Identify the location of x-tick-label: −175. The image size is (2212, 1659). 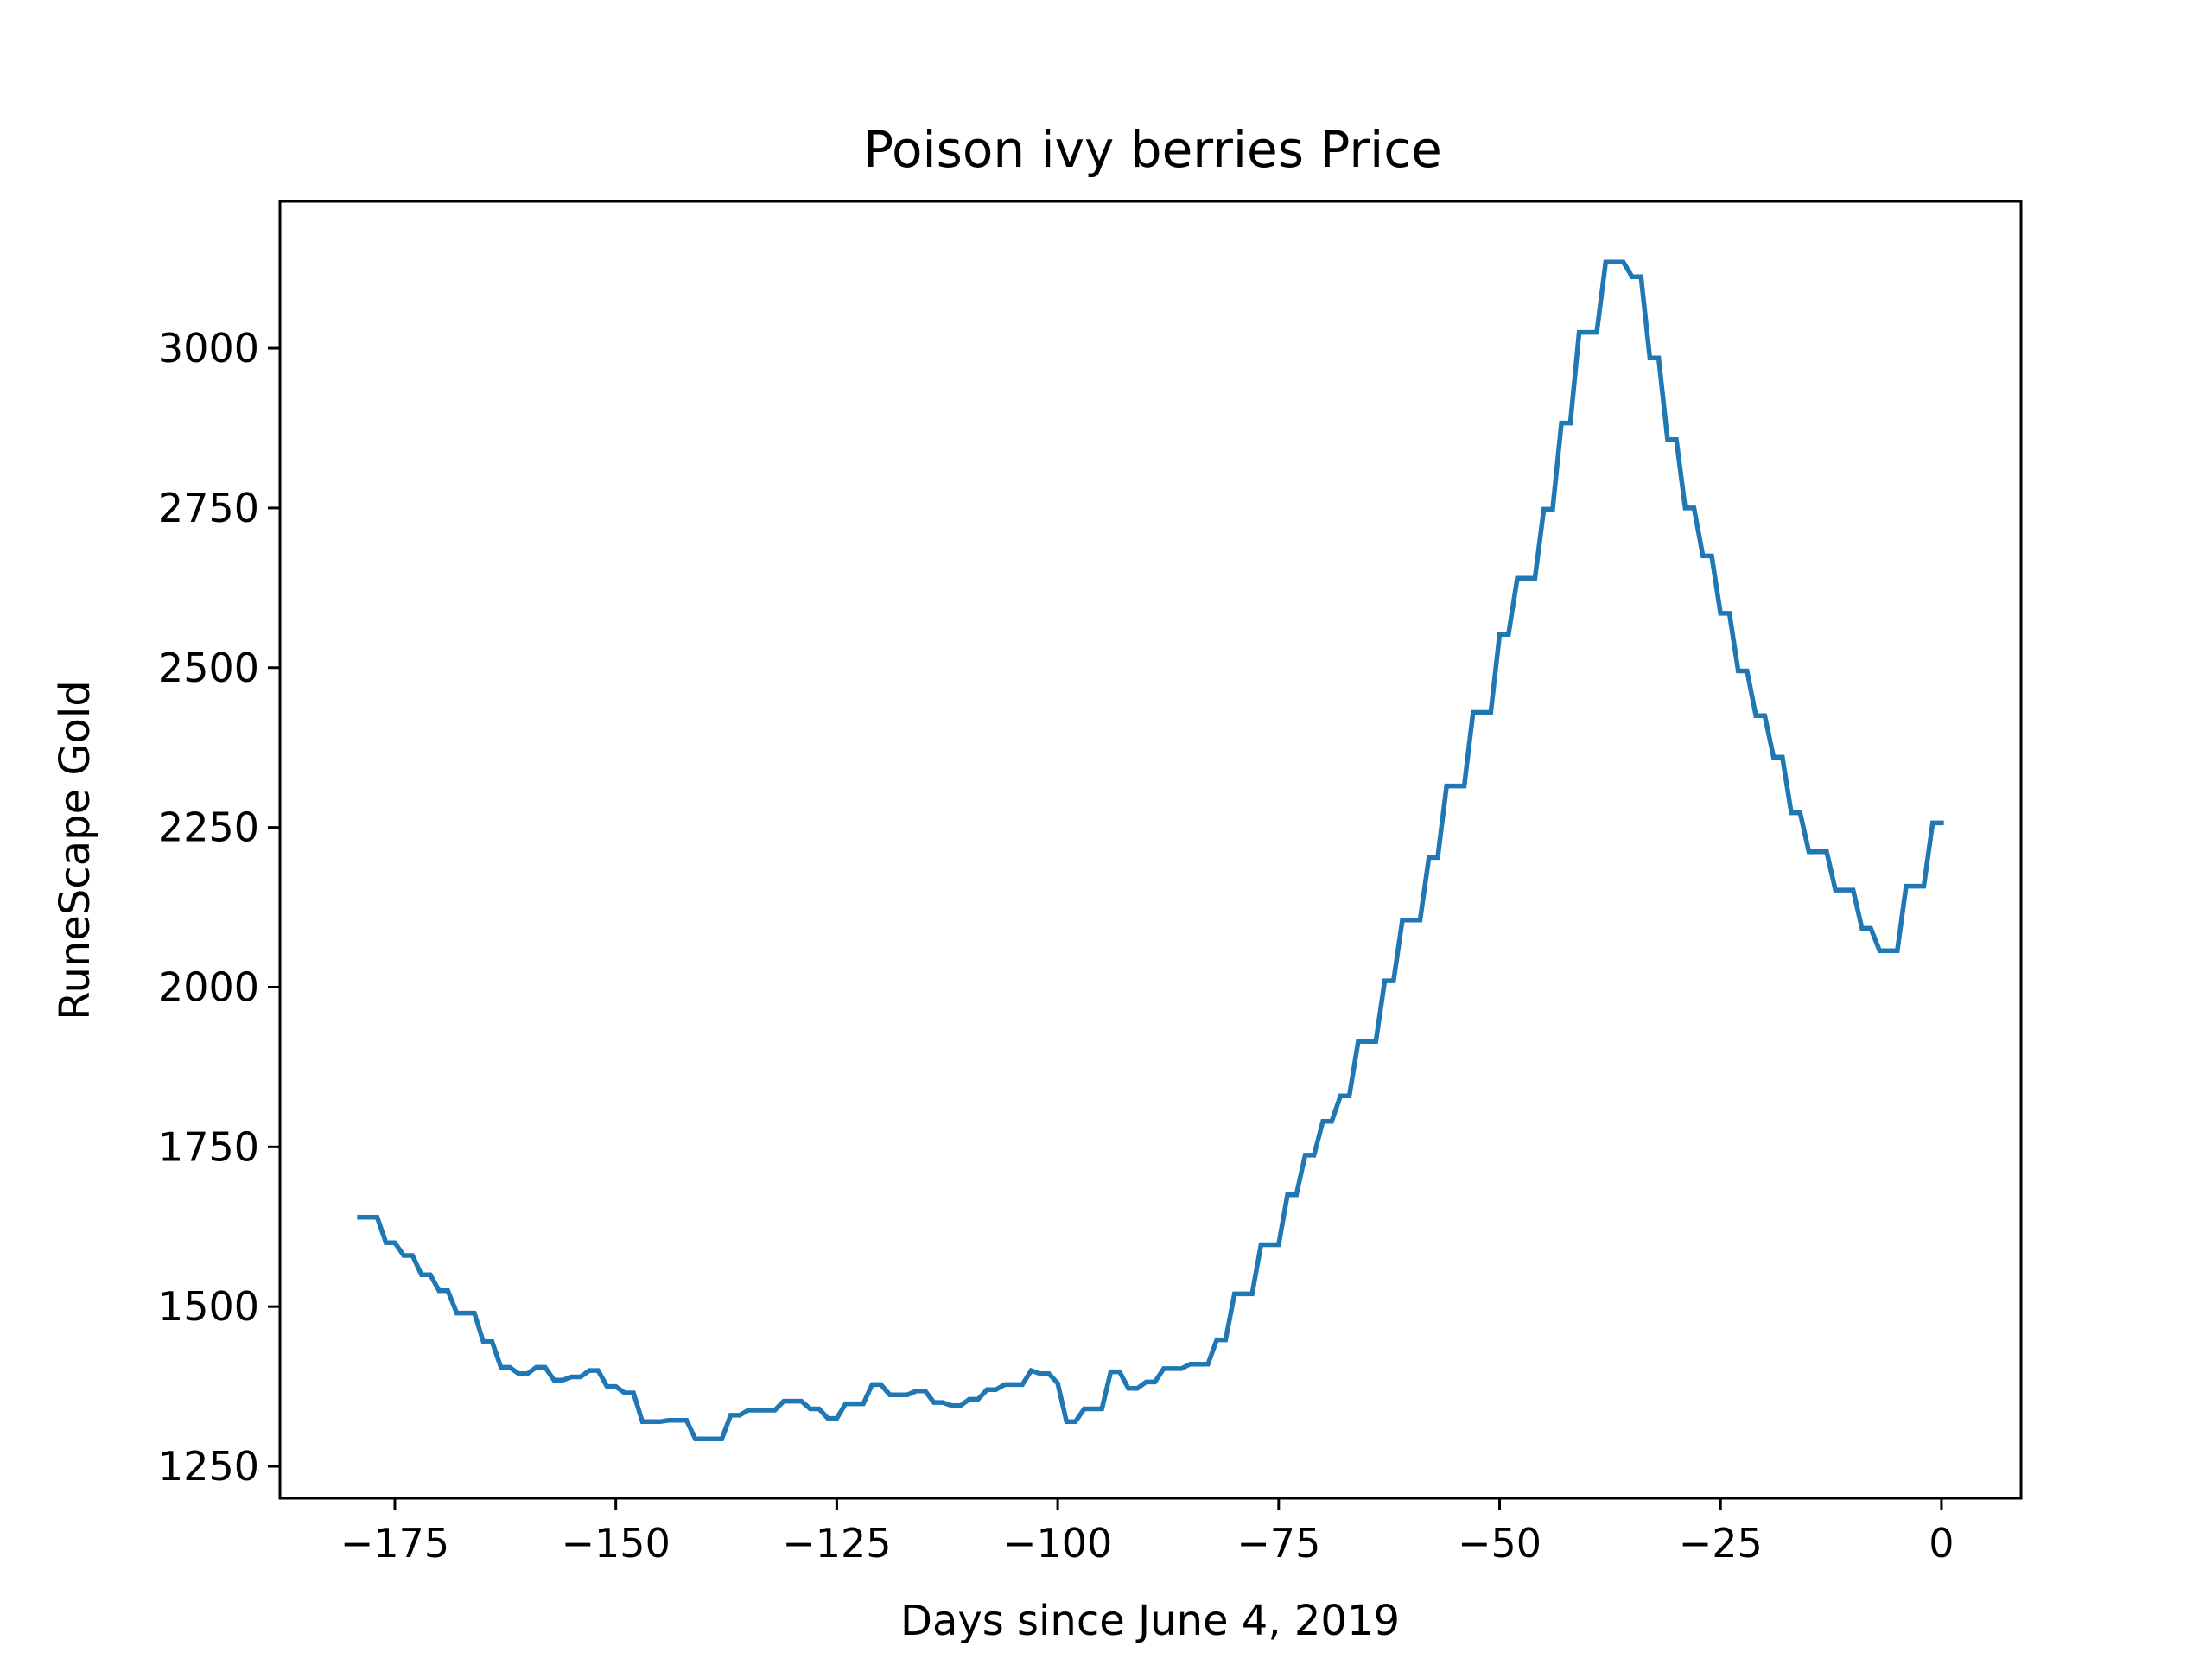
(394, 1543).